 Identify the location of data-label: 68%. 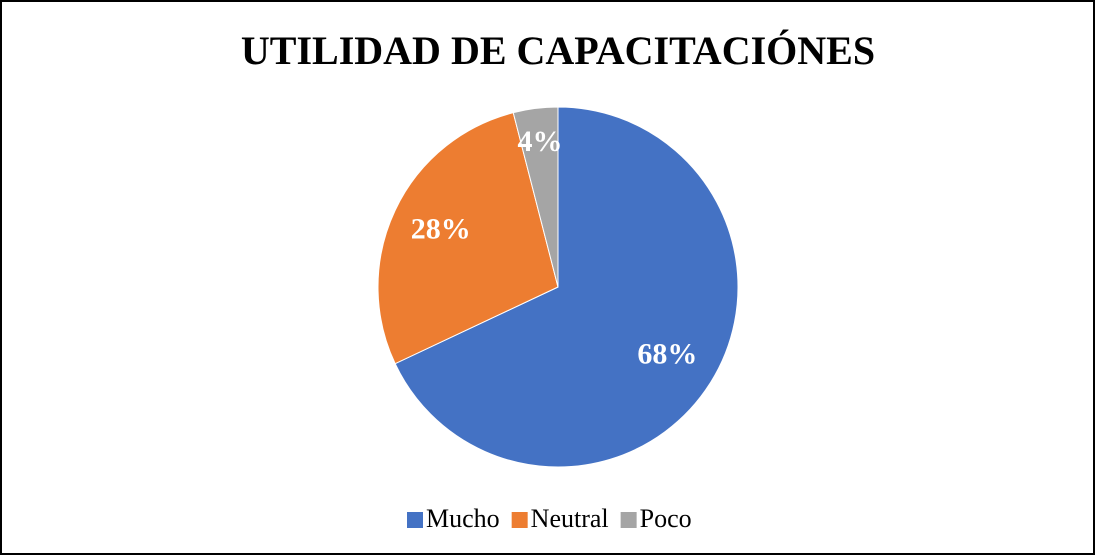
(667, 353).